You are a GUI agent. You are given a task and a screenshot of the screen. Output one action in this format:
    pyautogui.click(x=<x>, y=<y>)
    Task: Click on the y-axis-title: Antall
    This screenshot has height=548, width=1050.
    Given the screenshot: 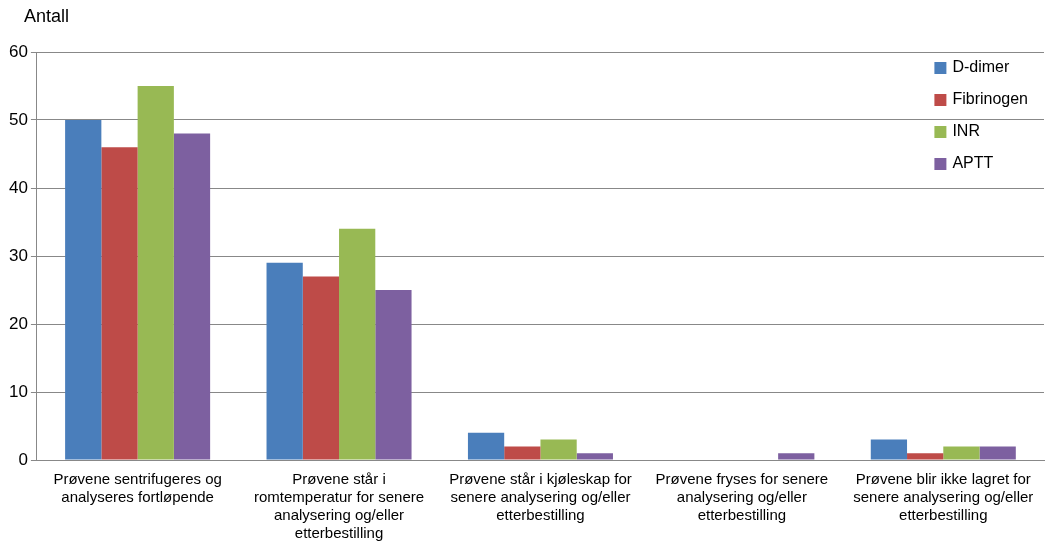 What is the action you would take?
    pyautogui.click(x=47, y=15)
    